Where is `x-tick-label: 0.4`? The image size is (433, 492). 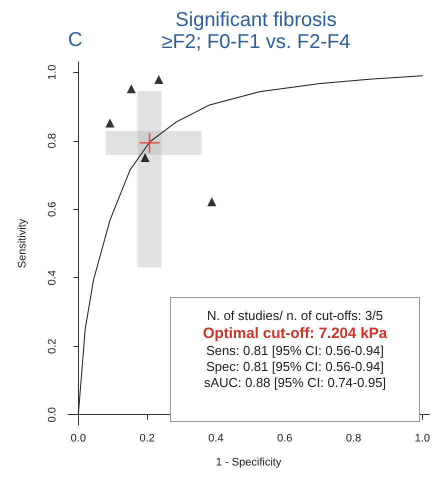
x-tick-label: 0.4 is located at coordinates (216, 438).